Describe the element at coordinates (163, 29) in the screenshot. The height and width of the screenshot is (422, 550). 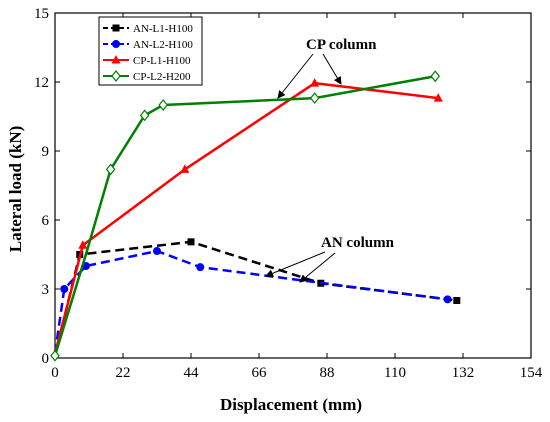
I see `legend-label-an-l1: AN-L1-H100` at that location.